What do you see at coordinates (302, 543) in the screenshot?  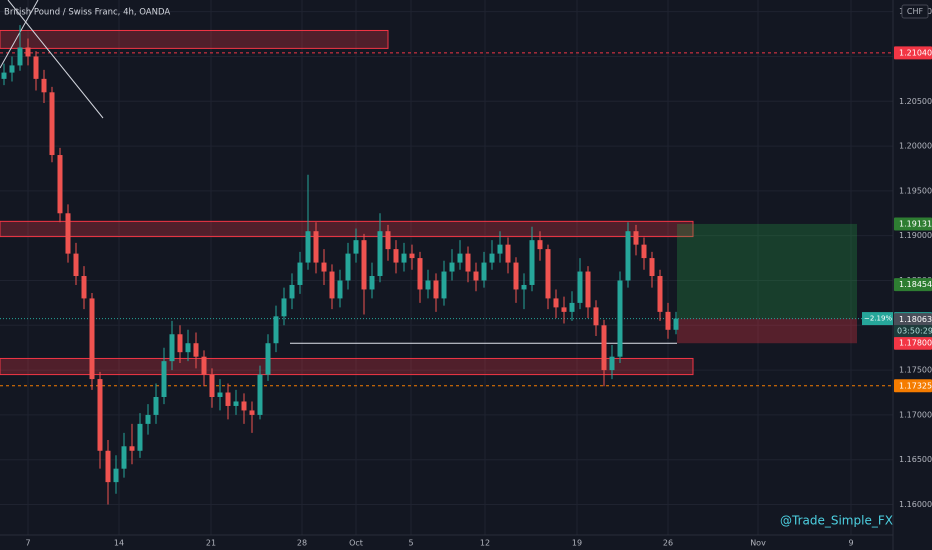 I see `x-tick-label: 28` at bounding box center [302, 543].